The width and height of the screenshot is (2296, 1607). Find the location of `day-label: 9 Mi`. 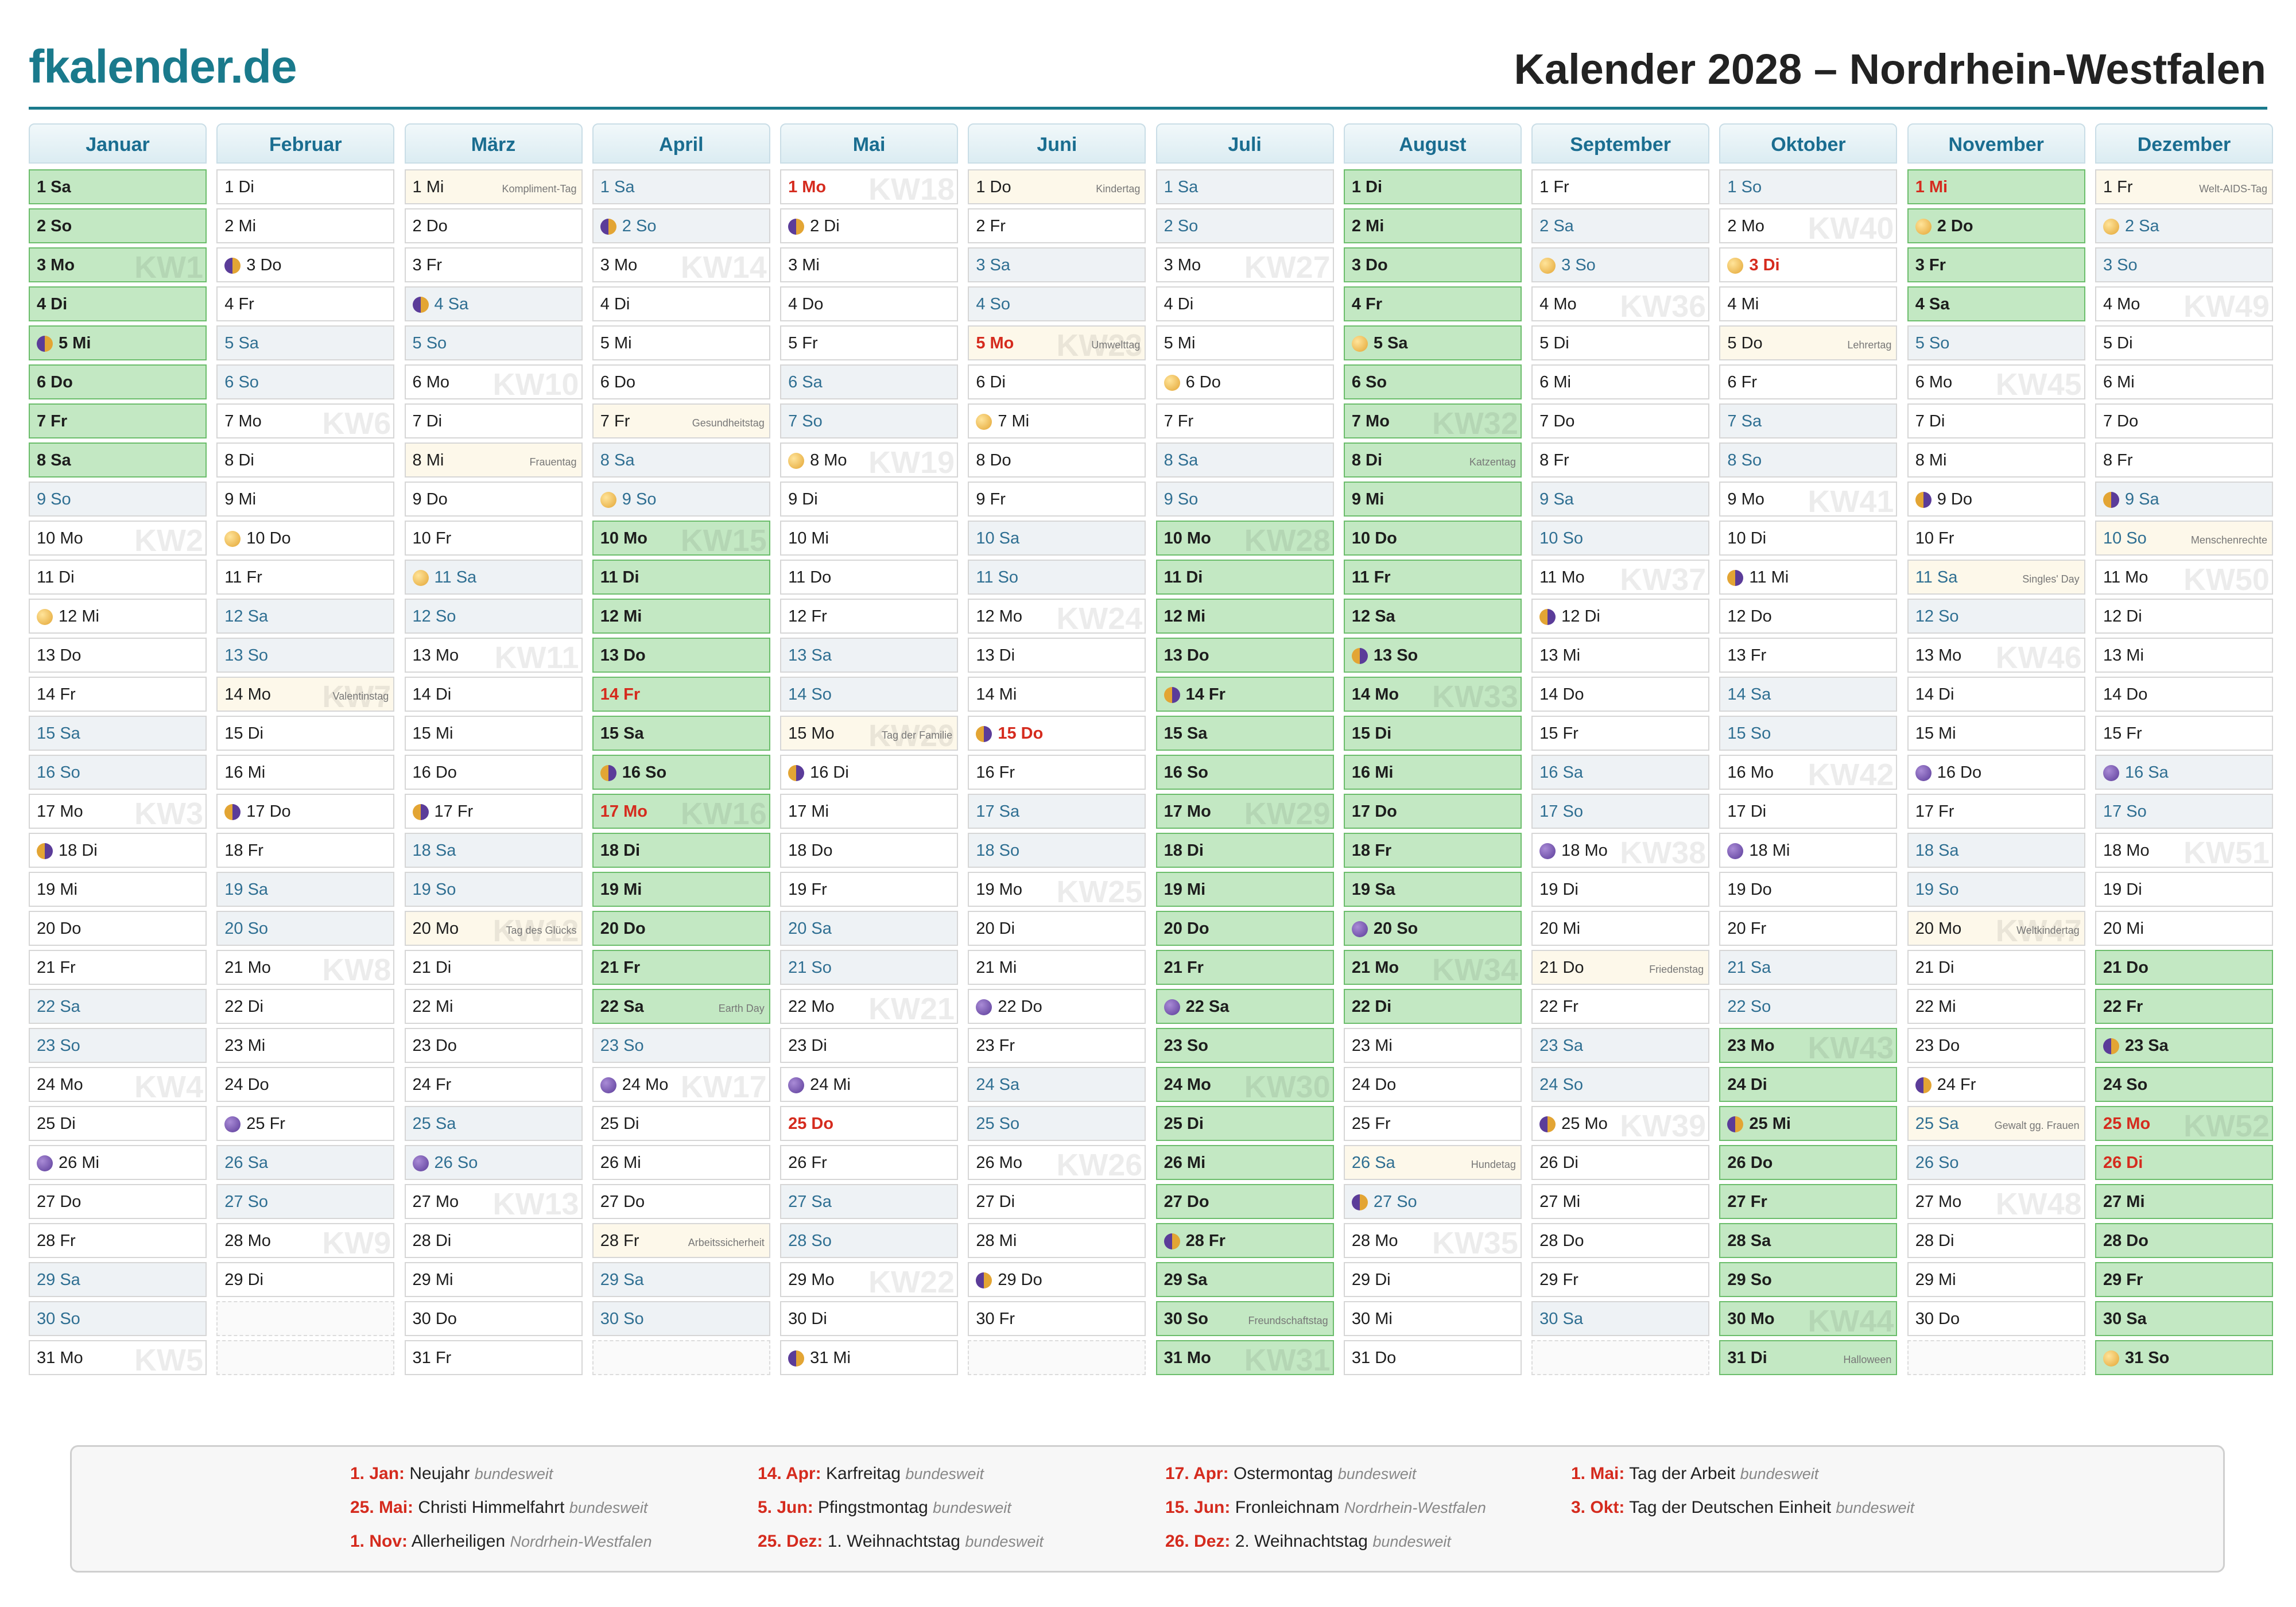

day-label: 9 Mi is located at coordinates (1367, 499).